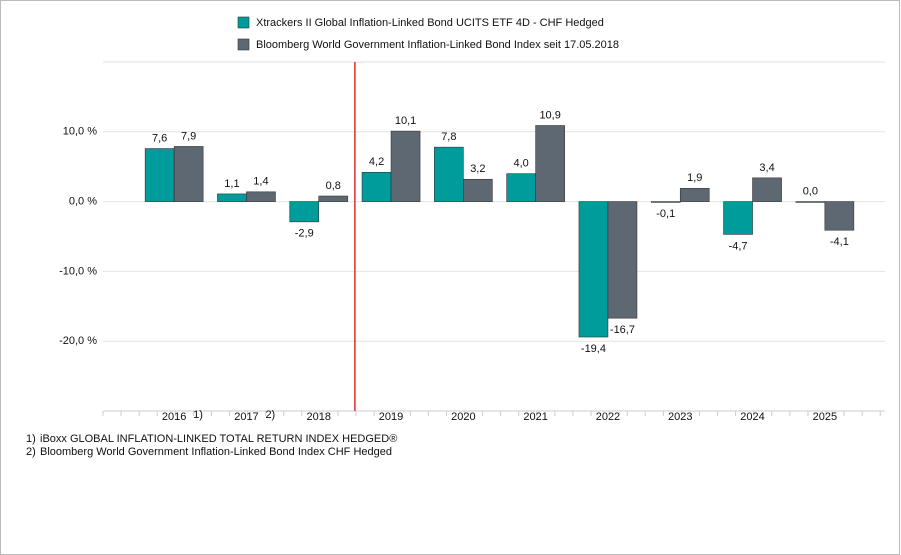  What do you see at coordinates (333, 186) in the screenshot?
I see `value-label: 0,8` at bounding box center [333, 186].